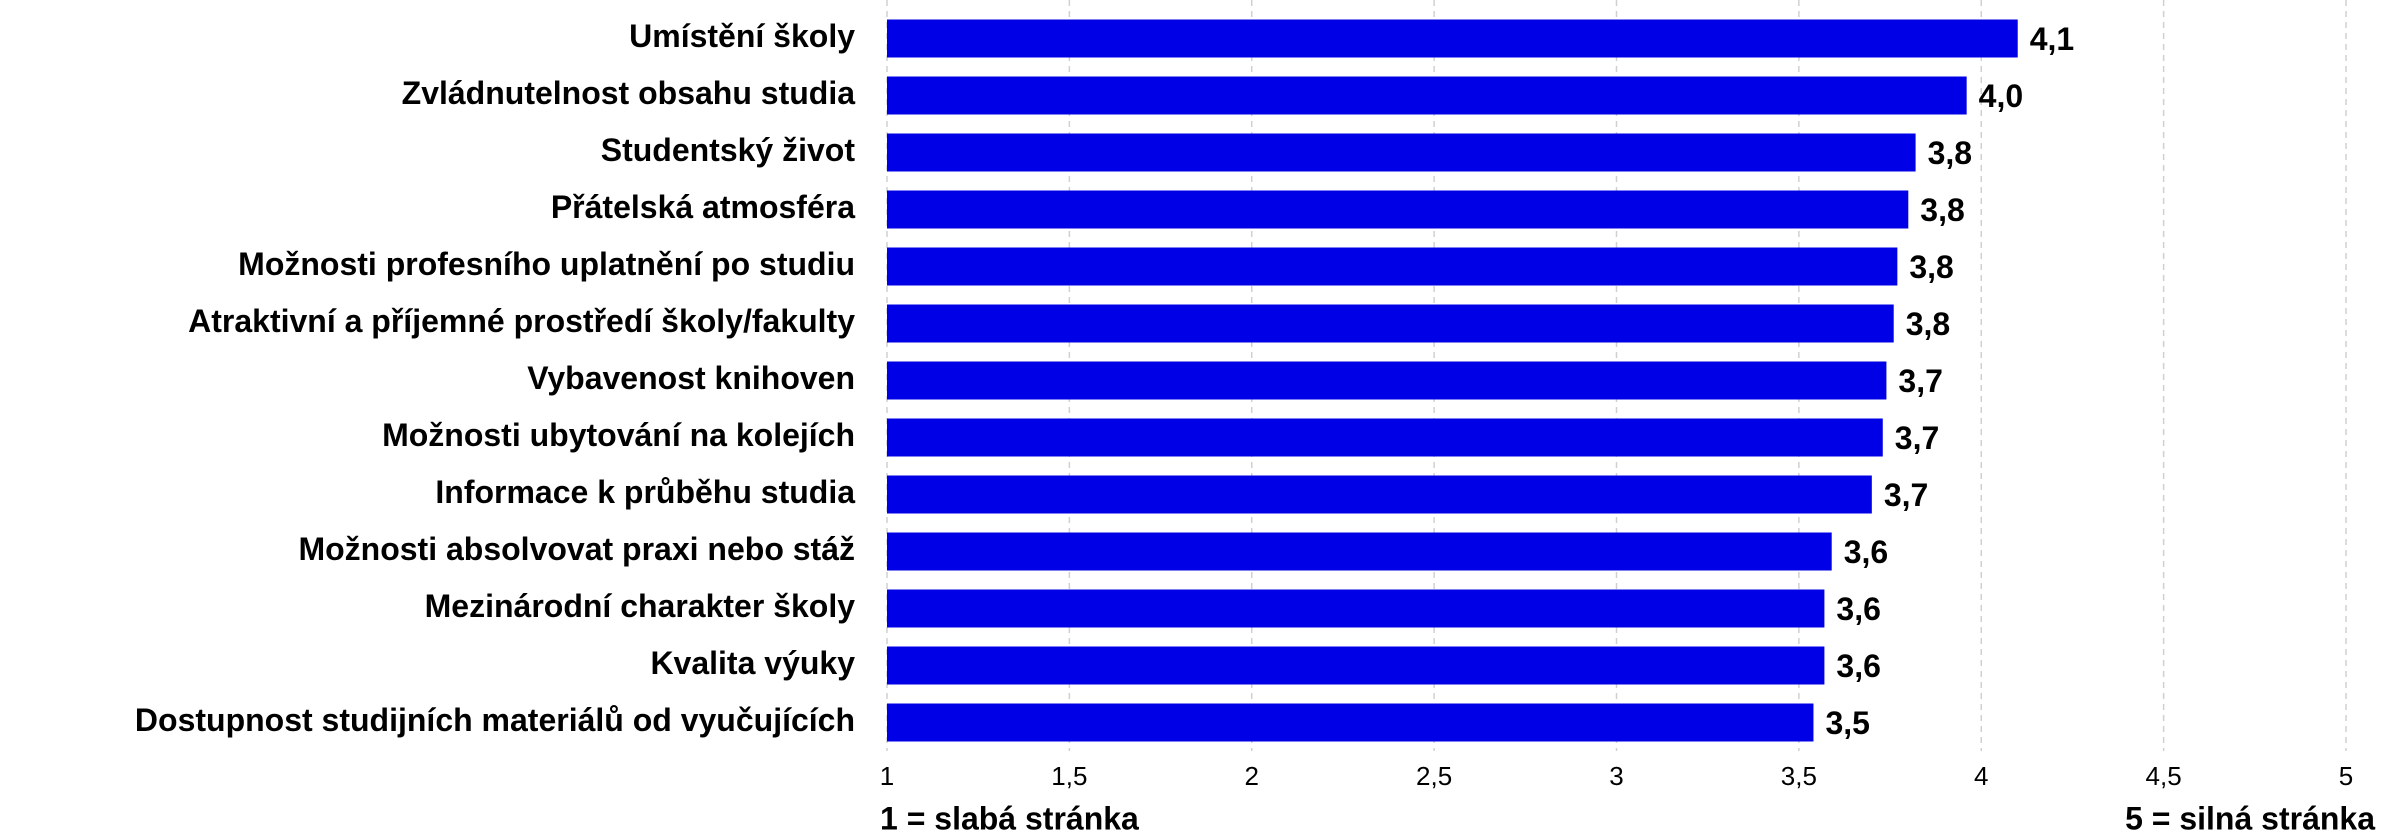 The image size is (2407, 836). I want to click on y-tick-label: Vybavenost knihoven, so click(691, 378).